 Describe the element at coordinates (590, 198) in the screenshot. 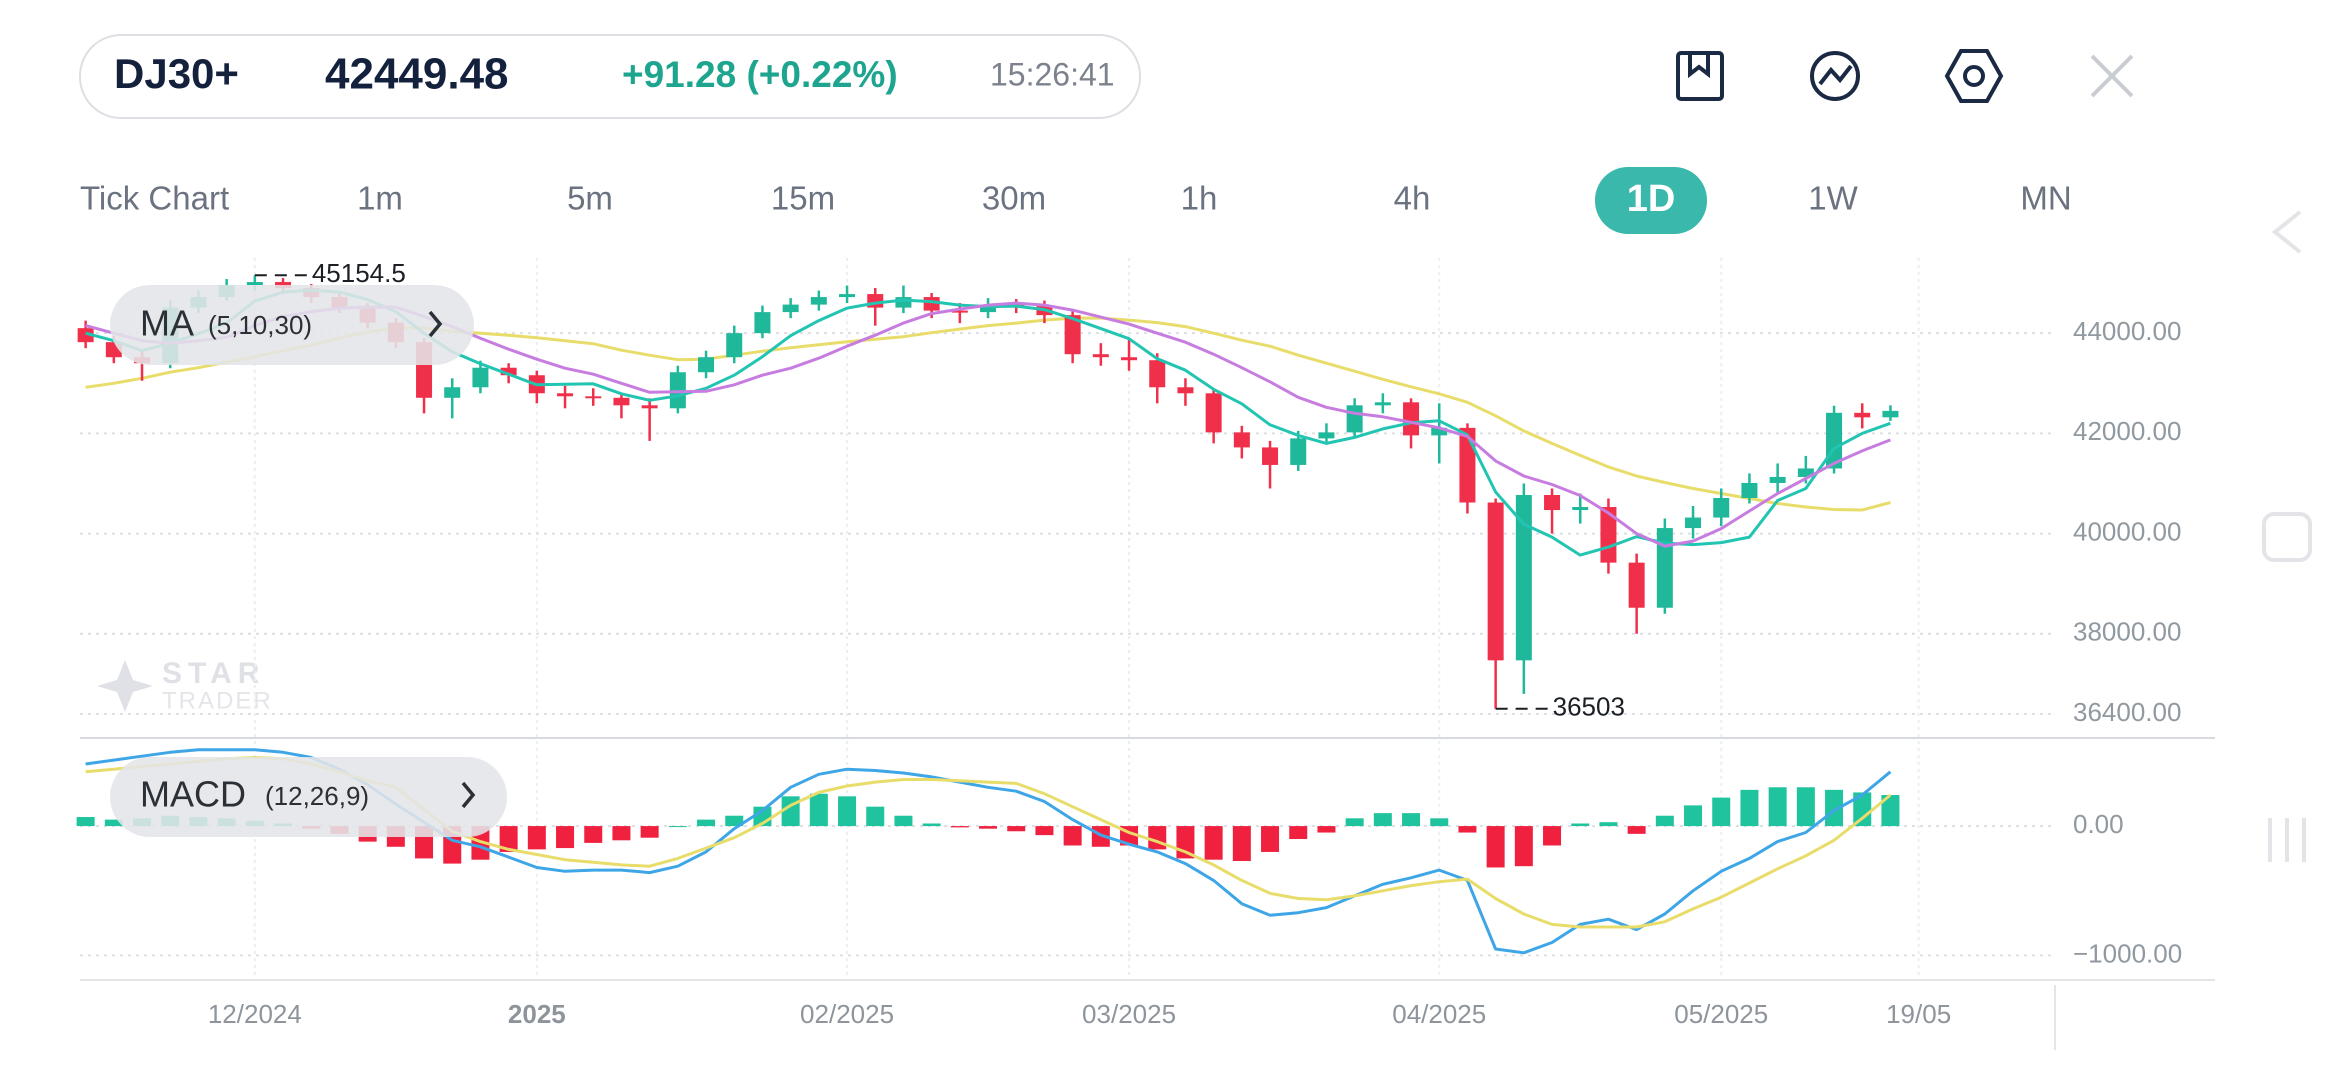

I see `timeframe-button: 5m` at that location.